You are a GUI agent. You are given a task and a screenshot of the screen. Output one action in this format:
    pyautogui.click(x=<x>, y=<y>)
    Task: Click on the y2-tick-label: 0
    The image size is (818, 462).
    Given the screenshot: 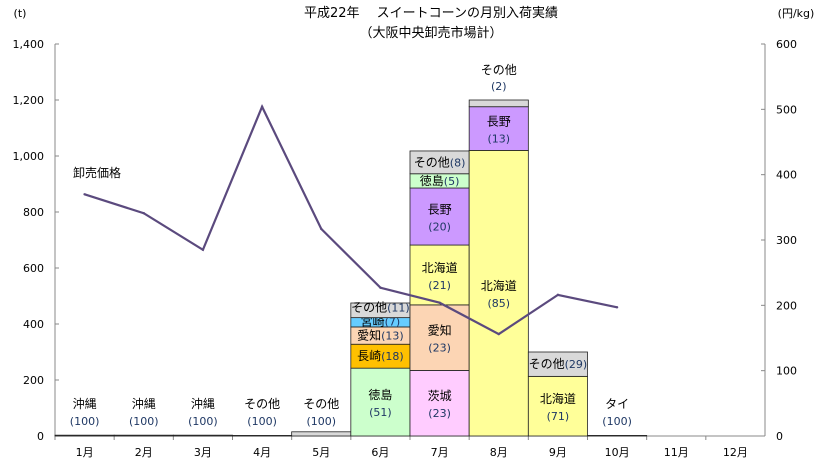 What is the action you would take?
    pyautogui.click(x=779, y=436)
    